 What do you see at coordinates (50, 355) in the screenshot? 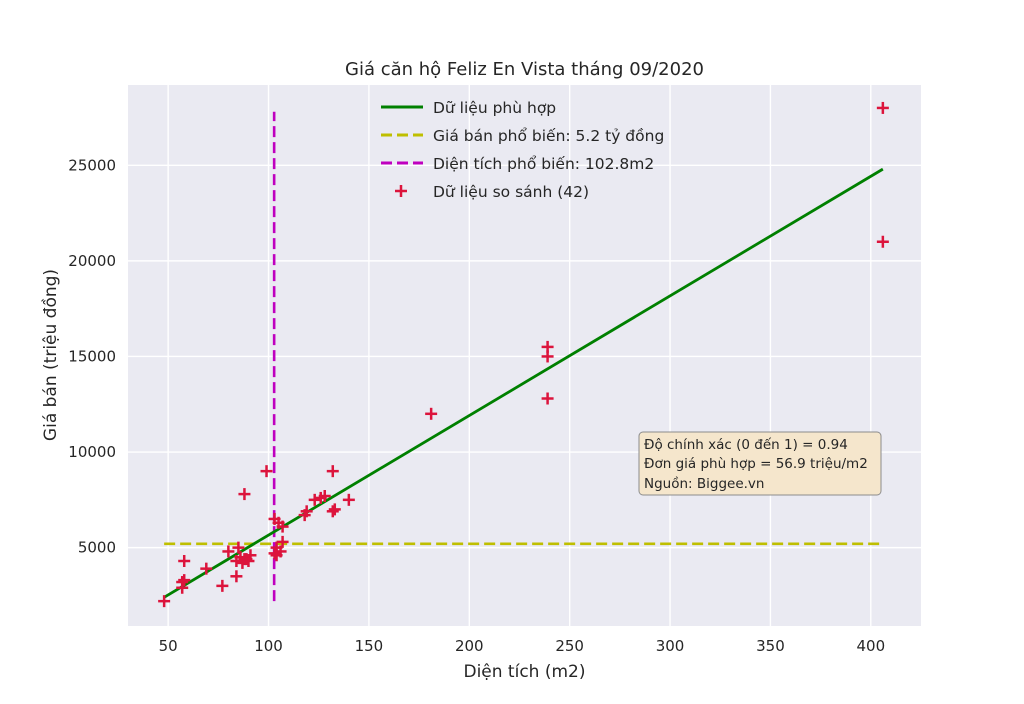
I see `y-axis-label: Giá bán (triệu đồng)` at bounding box center [50, 355].